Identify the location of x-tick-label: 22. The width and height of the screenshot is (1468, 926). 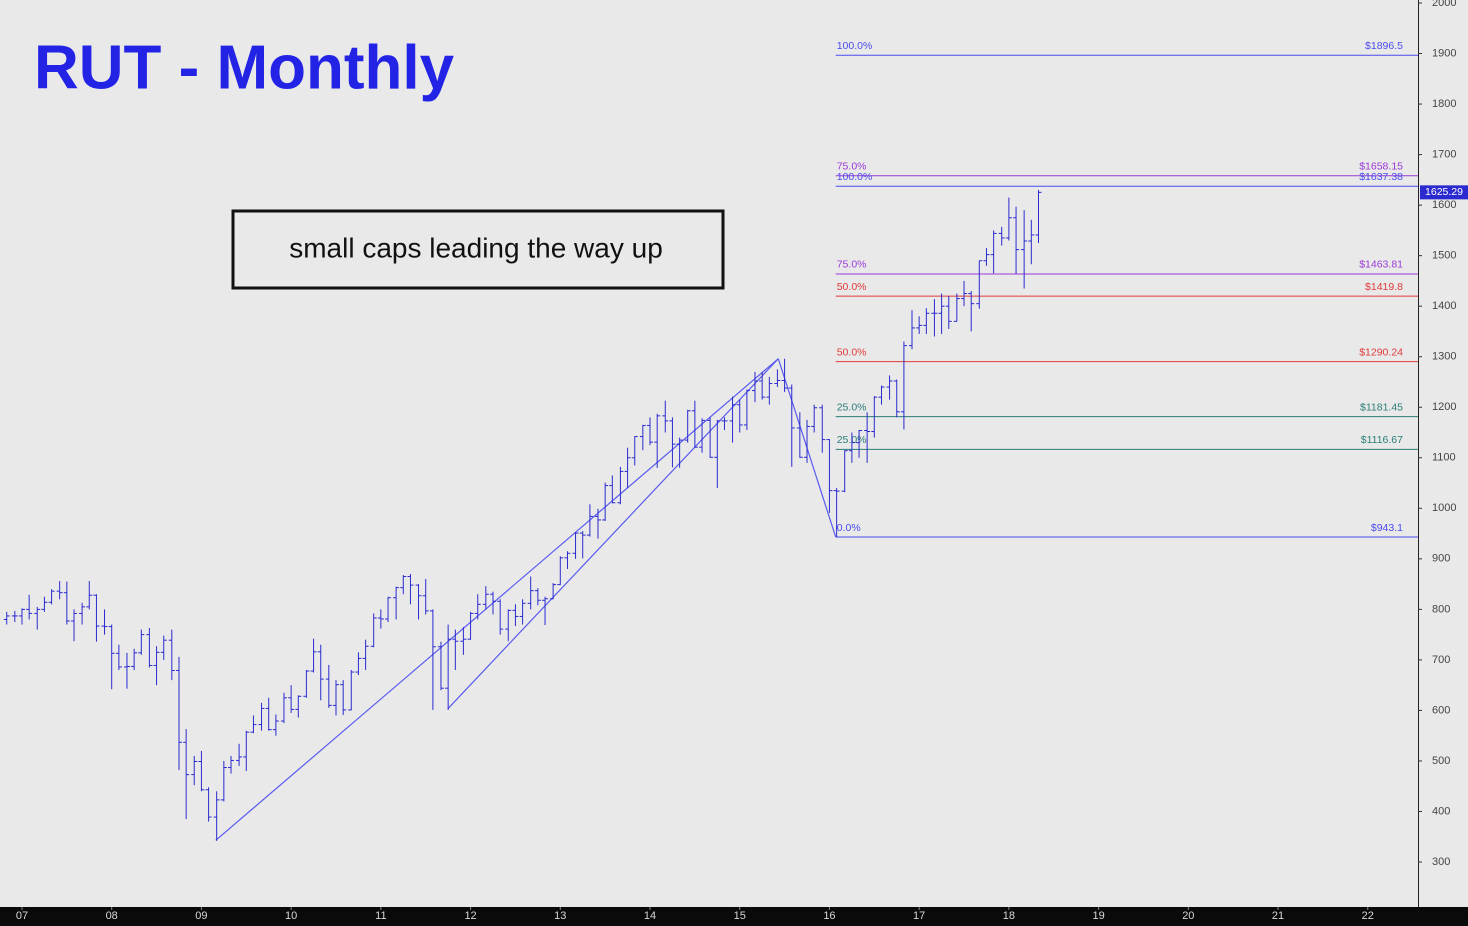
(1368, 916).